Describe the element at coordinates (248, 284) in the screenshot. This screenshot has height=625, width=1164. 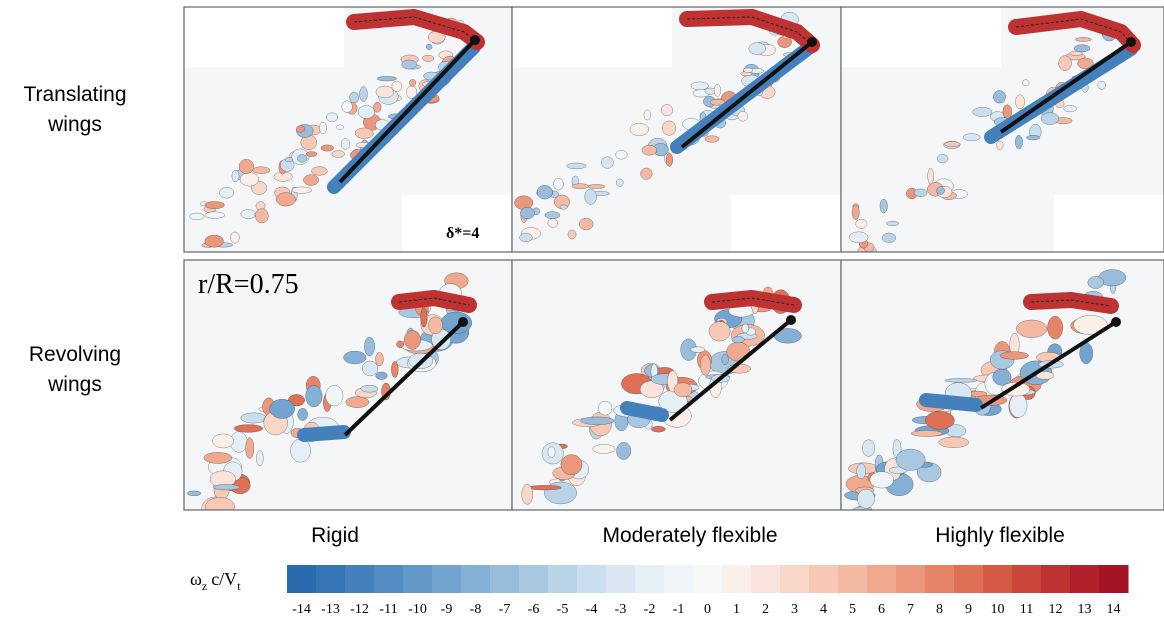
I see `panel-annotation: r/R=0.75` at that location.